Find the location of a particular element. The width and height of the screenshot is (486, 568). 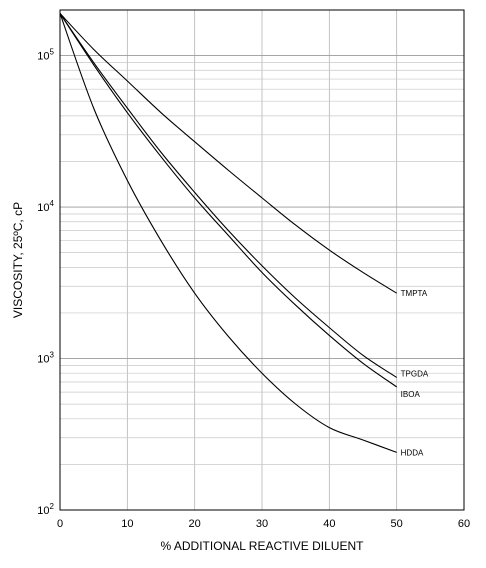

series-label-tpgda: TPGDA is located at coordinates (415, 373).